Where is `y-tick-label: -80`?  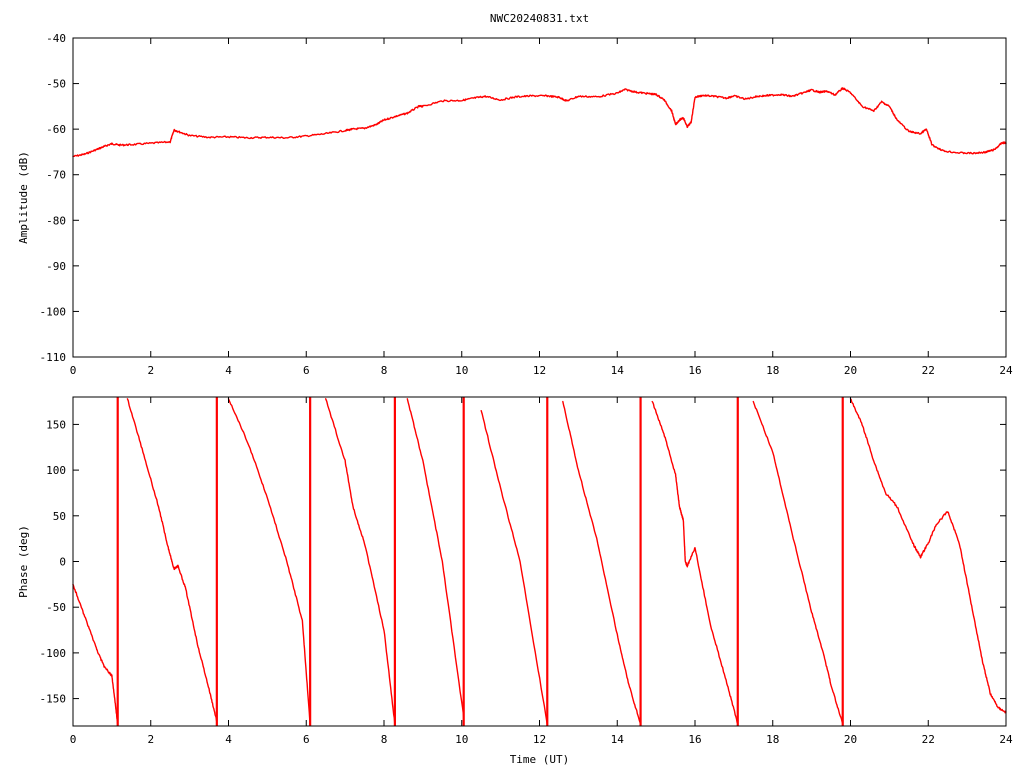 y-tick-label: -80 is located at coordinates (56, 220).